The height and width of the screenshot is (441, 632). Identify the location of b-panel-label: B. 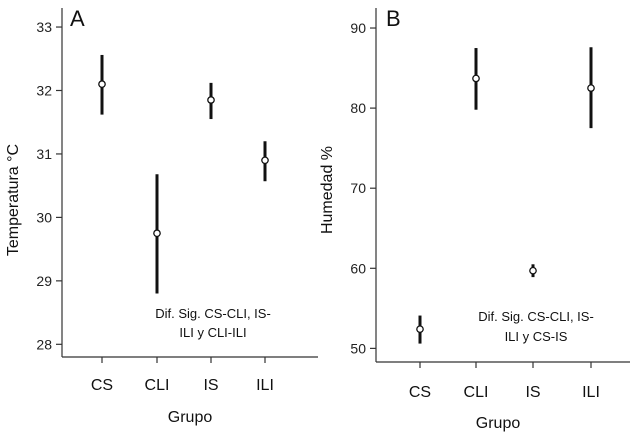
(393, 18).